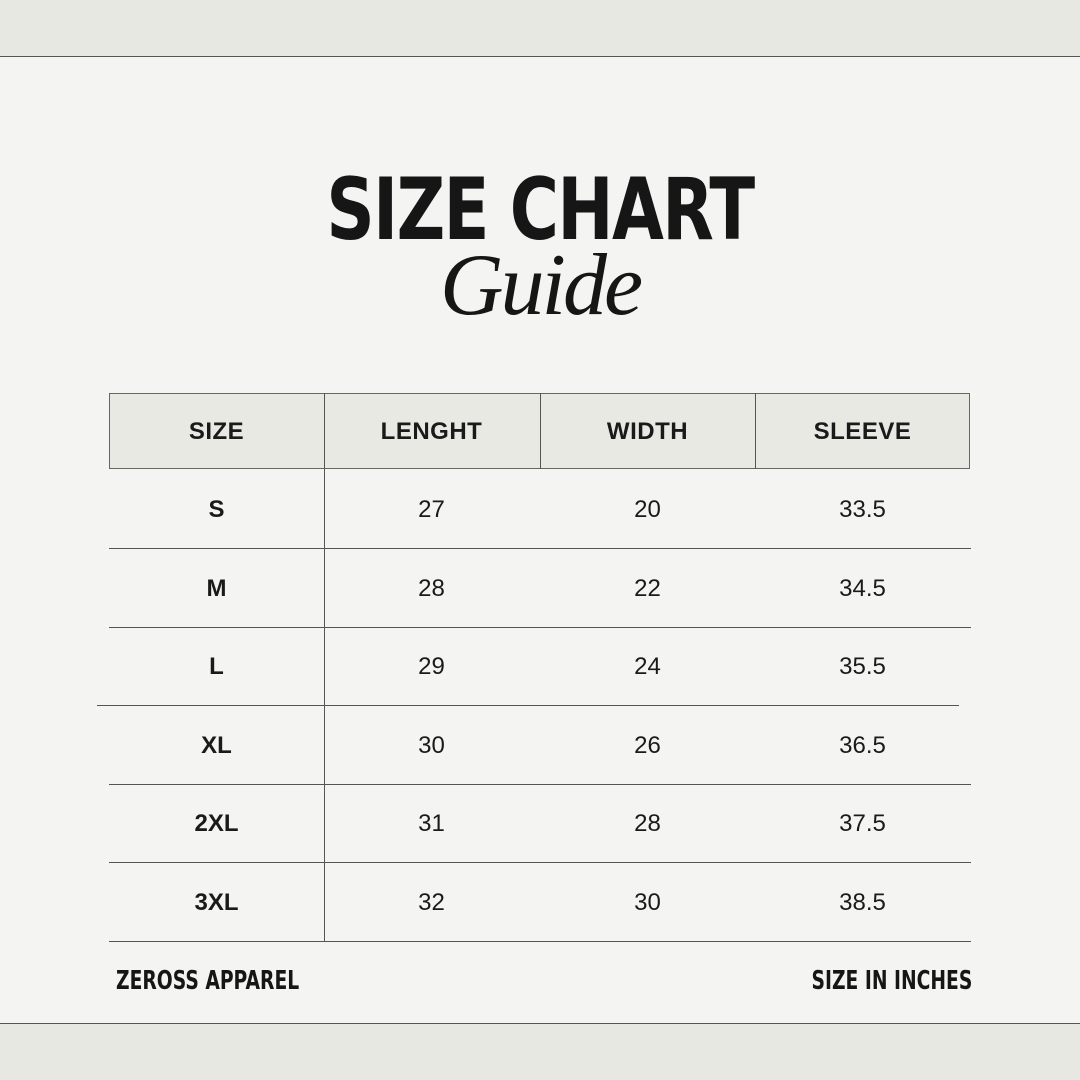 The image size is (1080, 1080). I want to click on table-header, so click(539, 431).